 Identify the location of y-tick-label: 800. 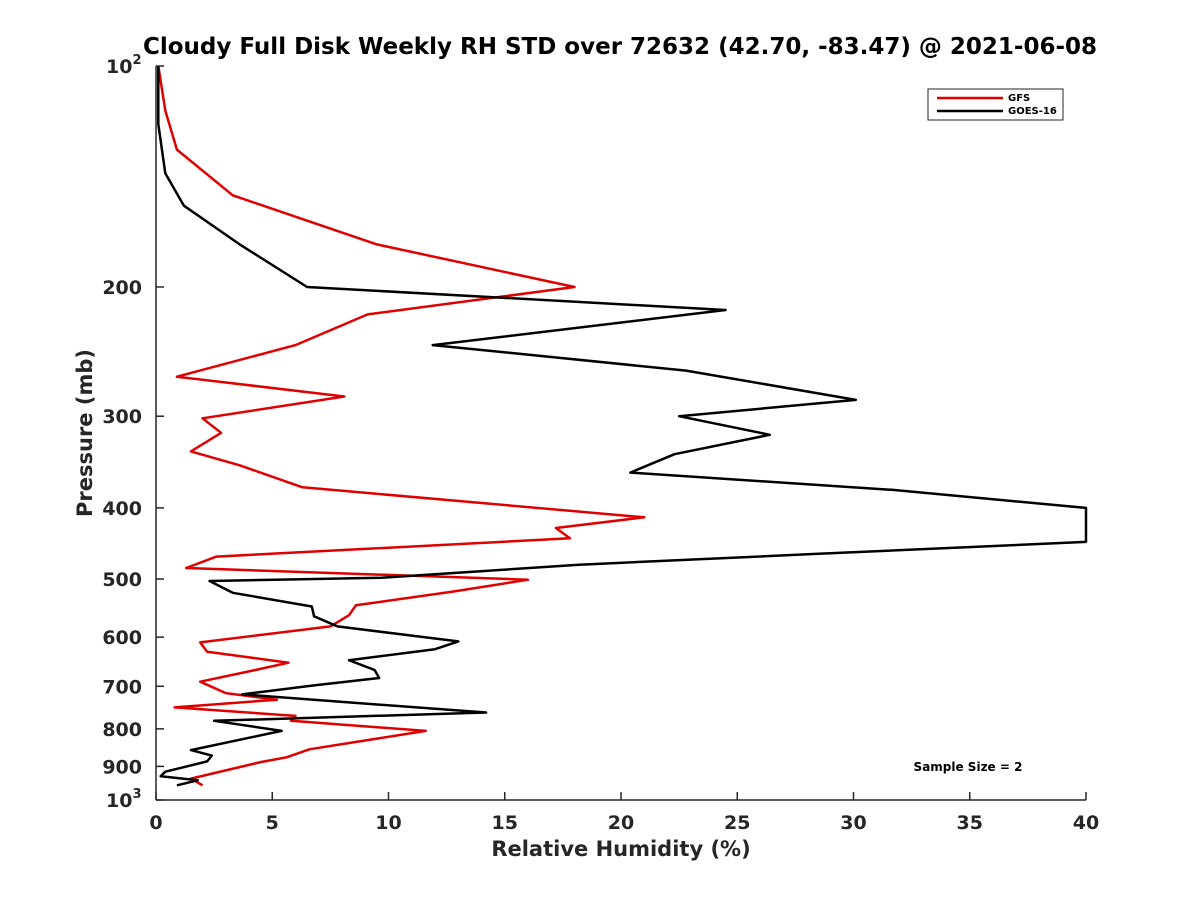
(122, 730).